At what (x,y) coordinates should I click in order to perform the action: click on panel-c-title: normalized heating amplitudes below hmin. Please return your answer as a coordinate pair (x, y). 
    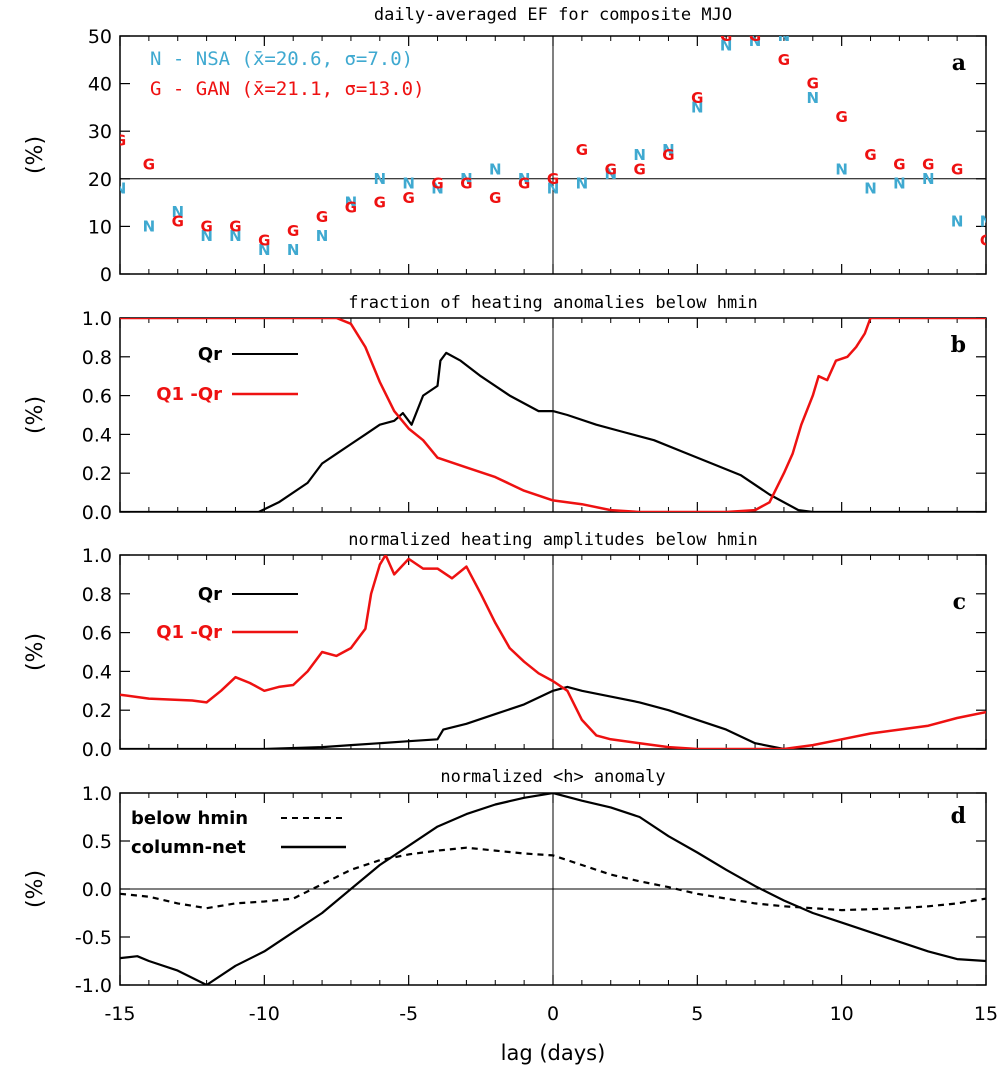
    Looking at the image, I should click on (552, 540).